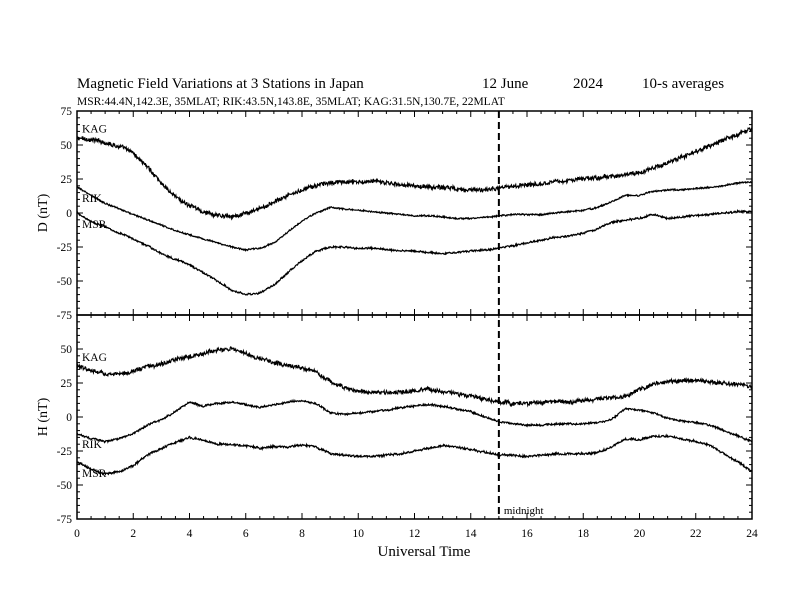  What do you see at coordinates (415, 534) in the screenshot?
I see `x-tick-label: 12` at bounding box center [415, 534].